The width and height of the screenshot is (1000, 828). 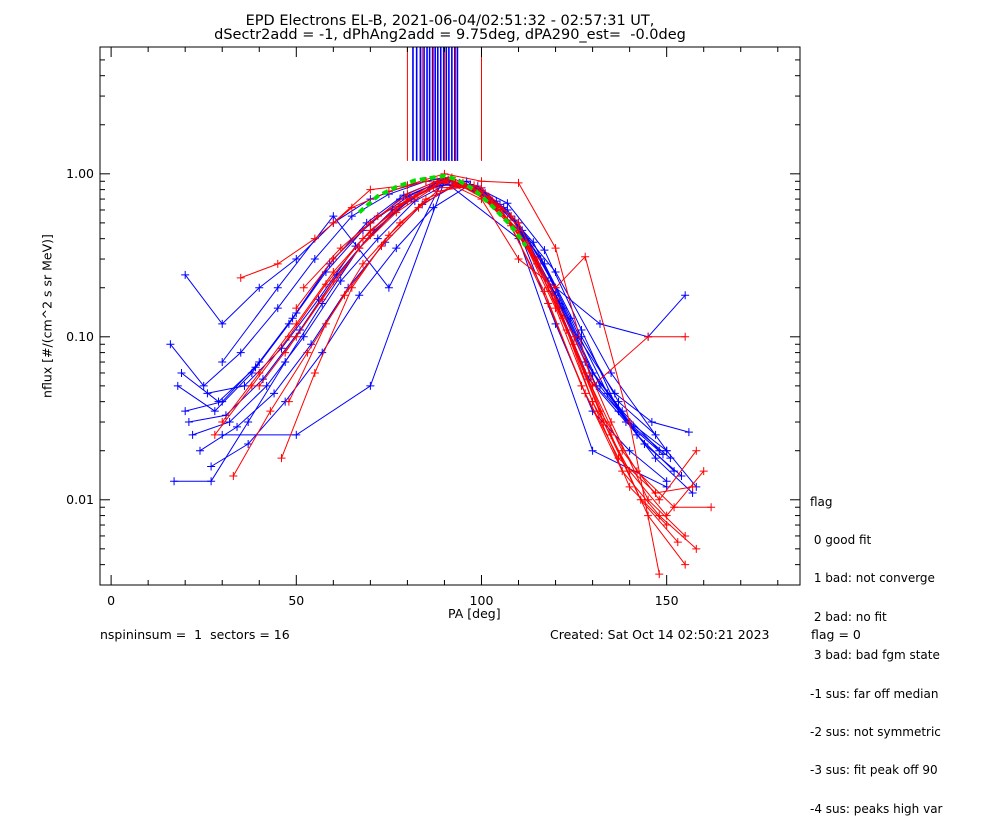 What do you see at coordinates (442, 210) in the screenshot?
I see `fit-curve-group` at bounding box center [442, 210].